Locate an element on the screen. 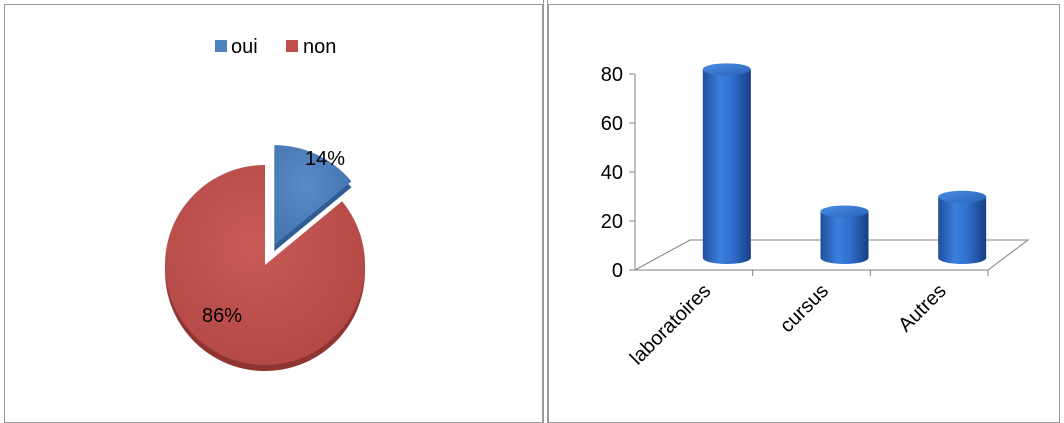 Image resolution: width=1064 pixels, height=423 pixels. bar-cursus is located at coordinates (844, 234).